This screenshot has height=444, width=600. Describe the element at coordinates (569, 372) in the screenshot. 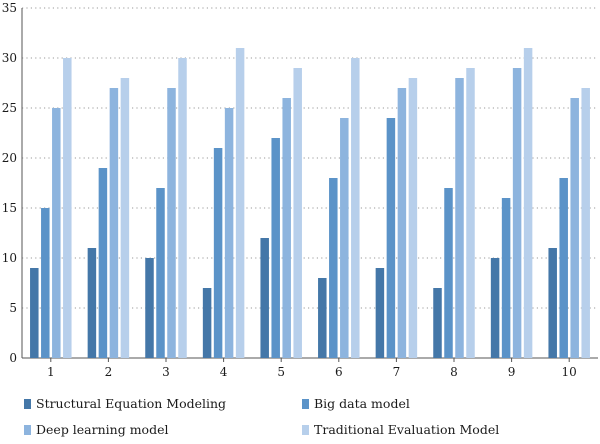

I see `x-tick-label: 10` at that location.